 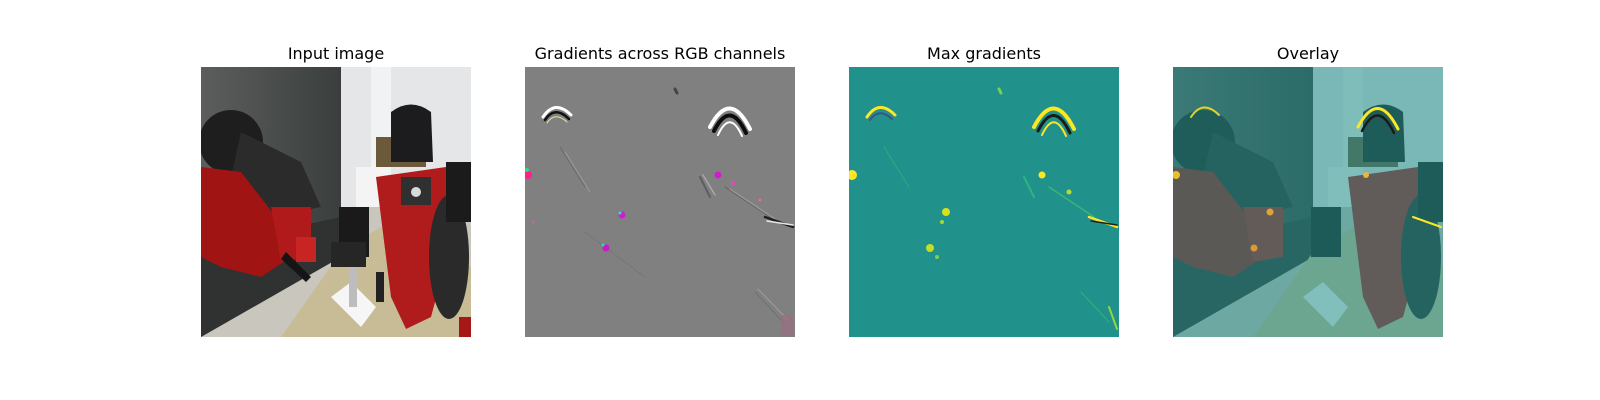 I want to click on overlay-title: Overlay, so click(x=1308, y=53).